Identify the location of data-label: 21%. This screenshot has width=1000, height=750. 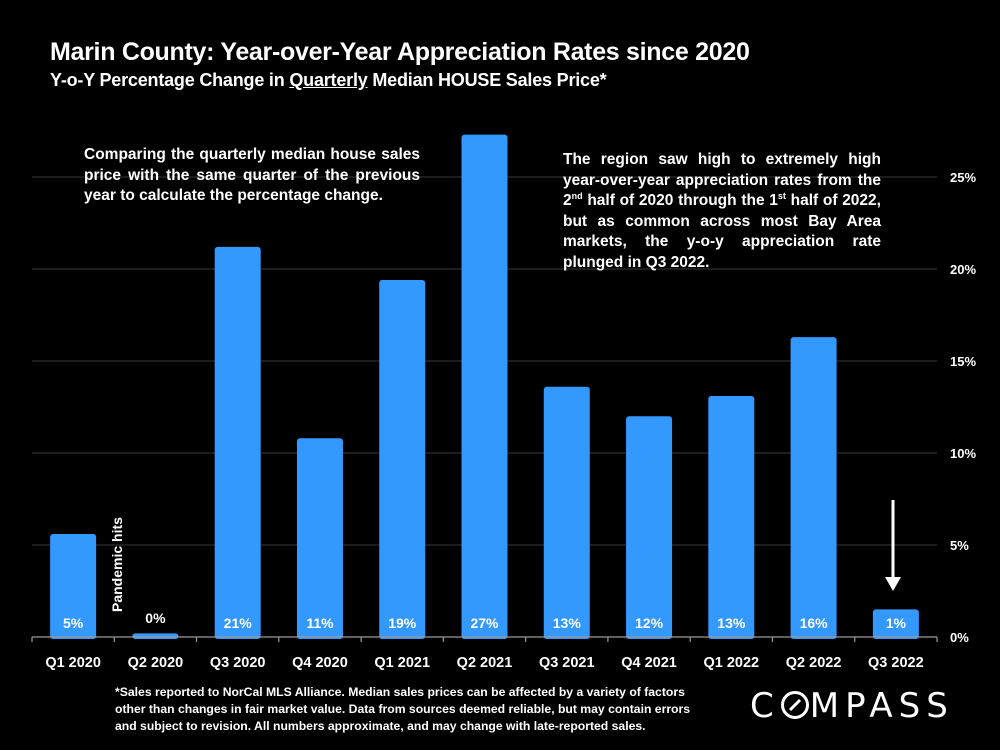
(238, 623).